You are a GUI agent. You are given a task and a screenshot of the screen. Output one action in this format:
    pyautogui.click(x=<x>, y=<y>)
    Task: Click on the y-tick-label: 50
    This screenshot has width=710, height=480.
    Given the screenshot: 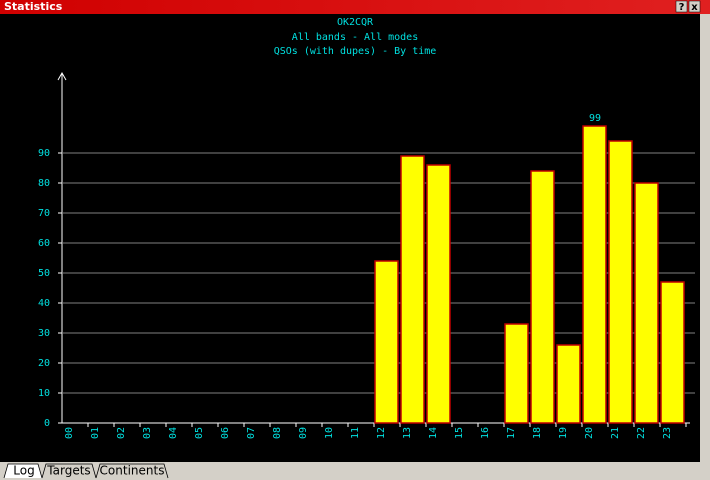 What is the action you would take?
    pyautogui.click(x=44, y=273)
    